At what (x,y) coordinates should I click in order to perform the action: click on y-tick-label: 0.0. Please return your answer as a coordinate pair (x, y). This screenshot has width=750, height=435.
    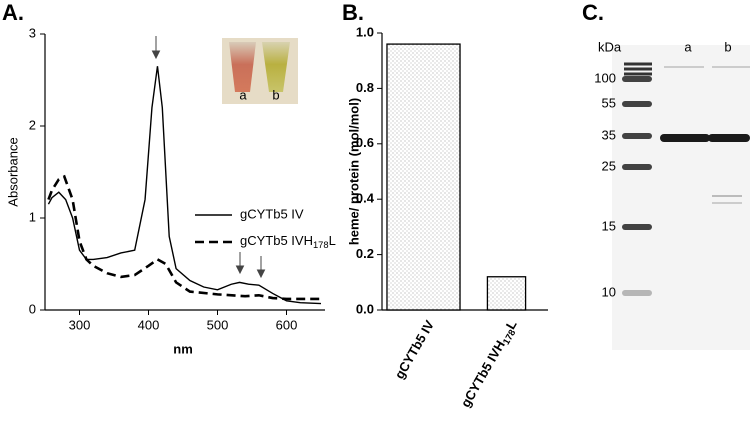
    Looking at the image, I should click on (365, 308).